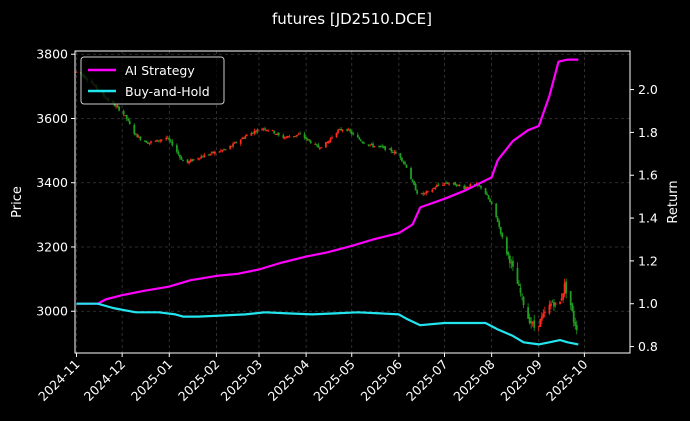 This screenshot has height=421, width=690. Describe the element at coordinates (160, 70) in the screenshot. I see `legend-label-ai-strategy: AI Strategy` at that location.